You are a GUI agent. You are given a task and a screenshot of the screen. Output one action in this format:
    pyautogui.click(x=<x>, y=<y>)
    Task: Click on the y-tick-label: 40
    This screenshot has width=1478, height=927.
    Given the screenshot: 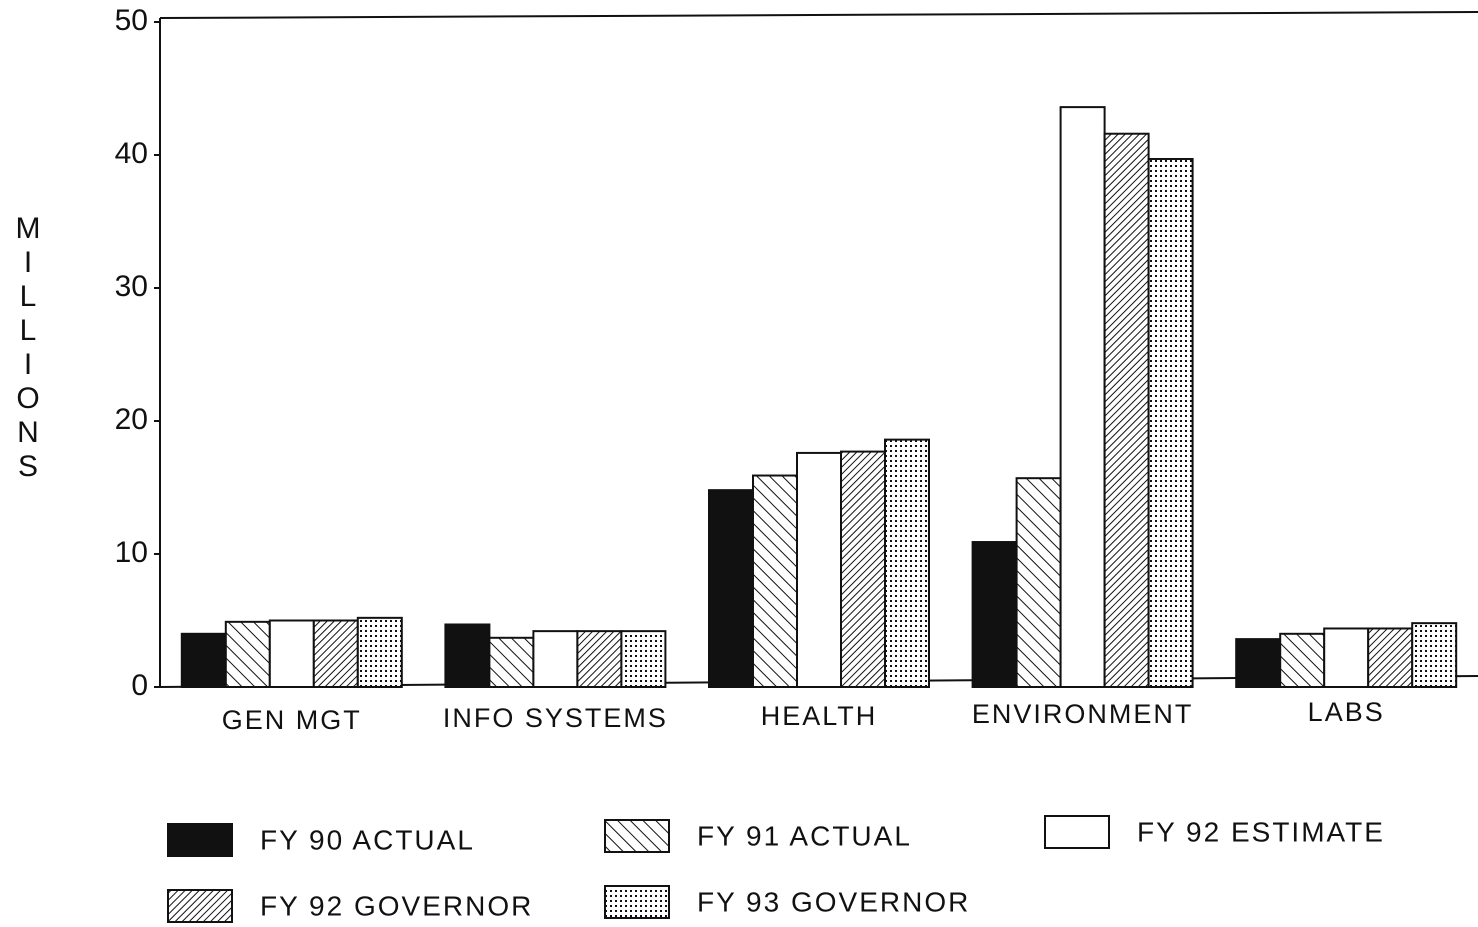 What is the action you would take?
    pyautogui.click(x=131, y=153)
    